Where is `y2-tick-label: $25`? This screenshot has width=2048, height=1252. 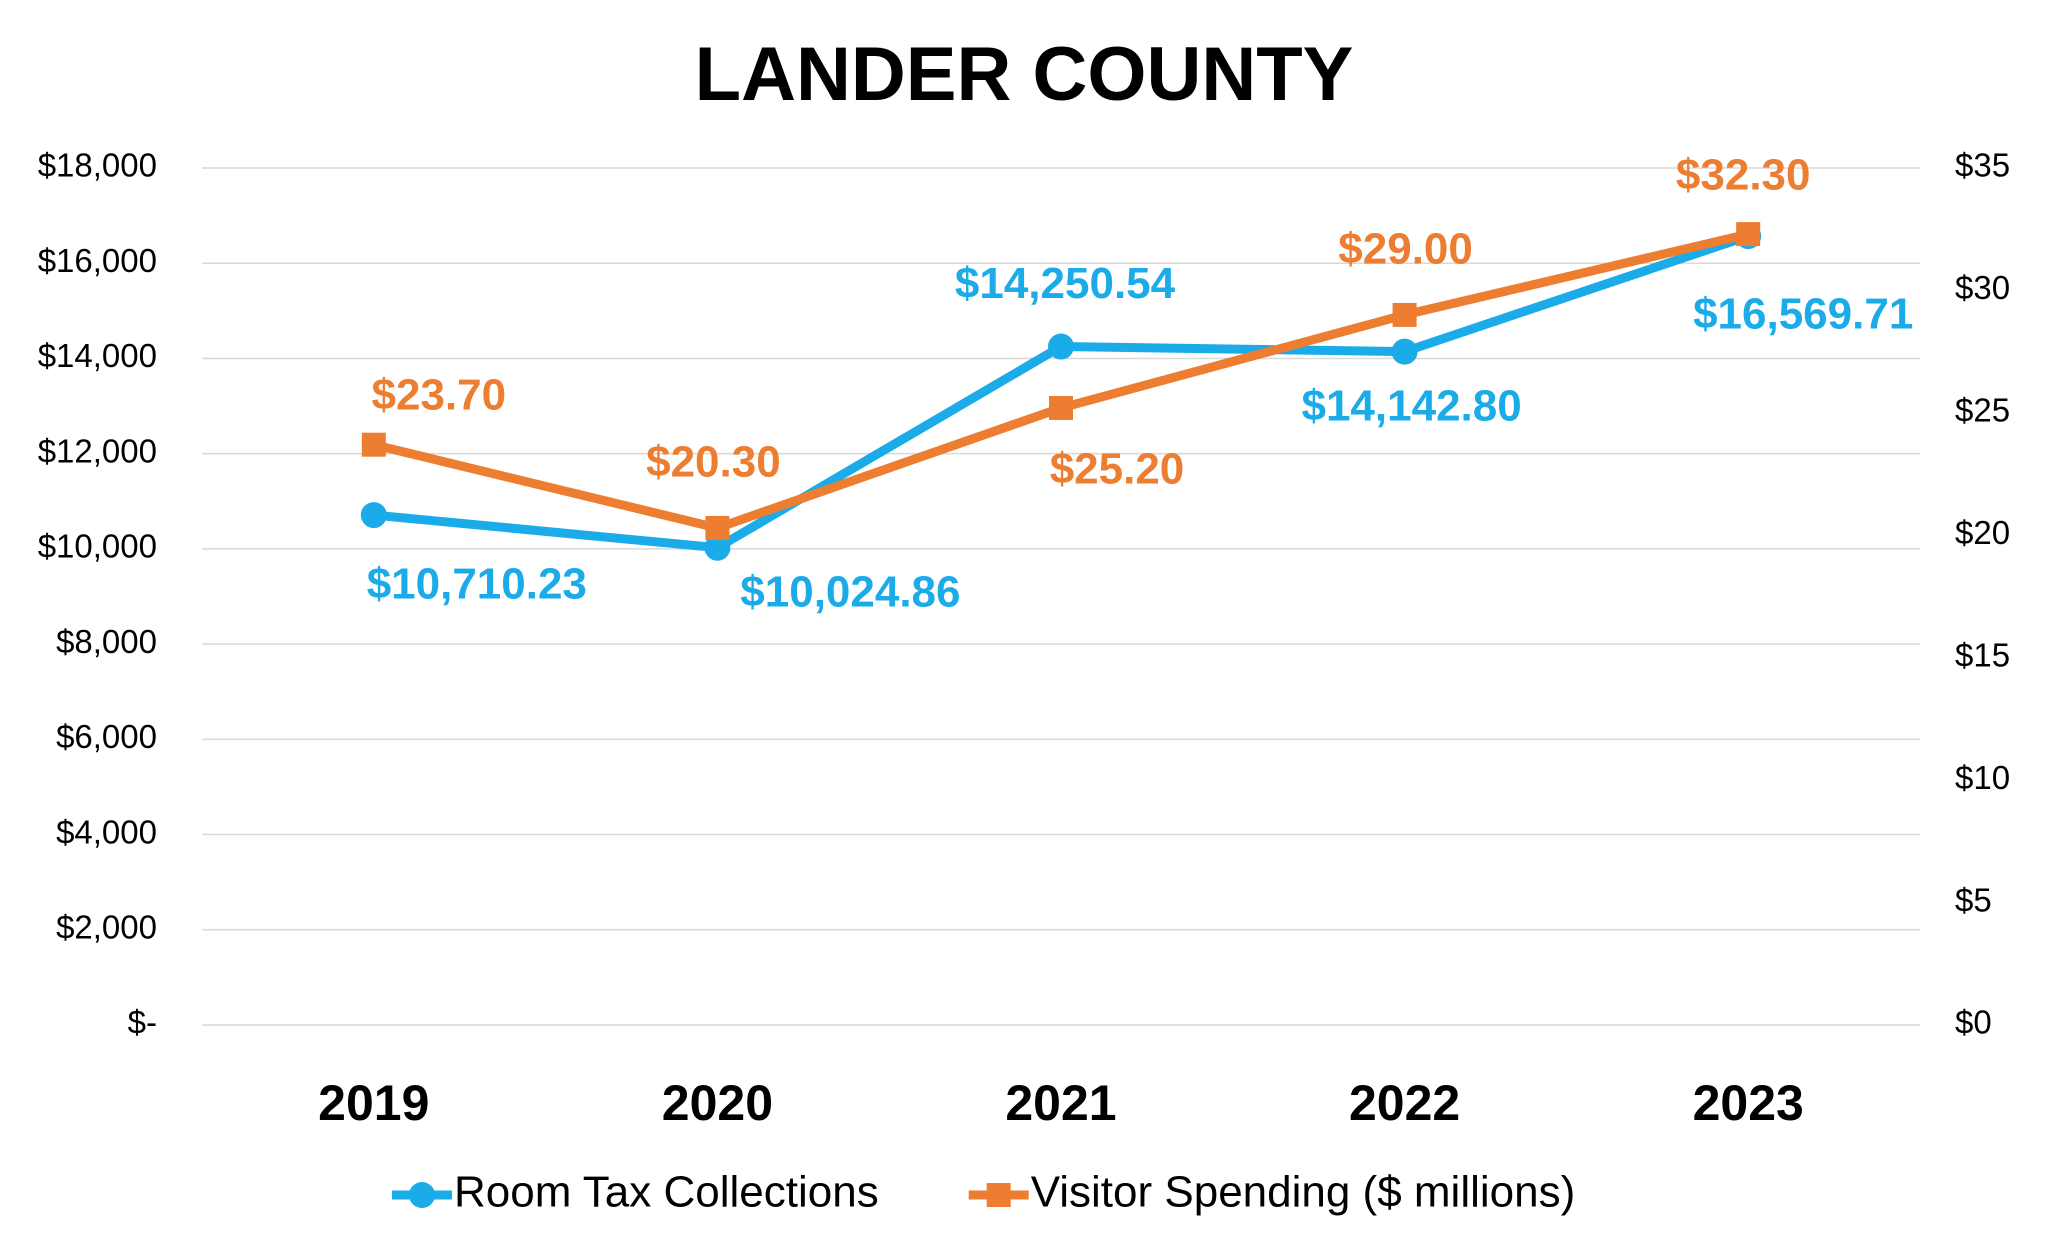
y2-tick-label: $25 is located at coordinates (1982, 410).